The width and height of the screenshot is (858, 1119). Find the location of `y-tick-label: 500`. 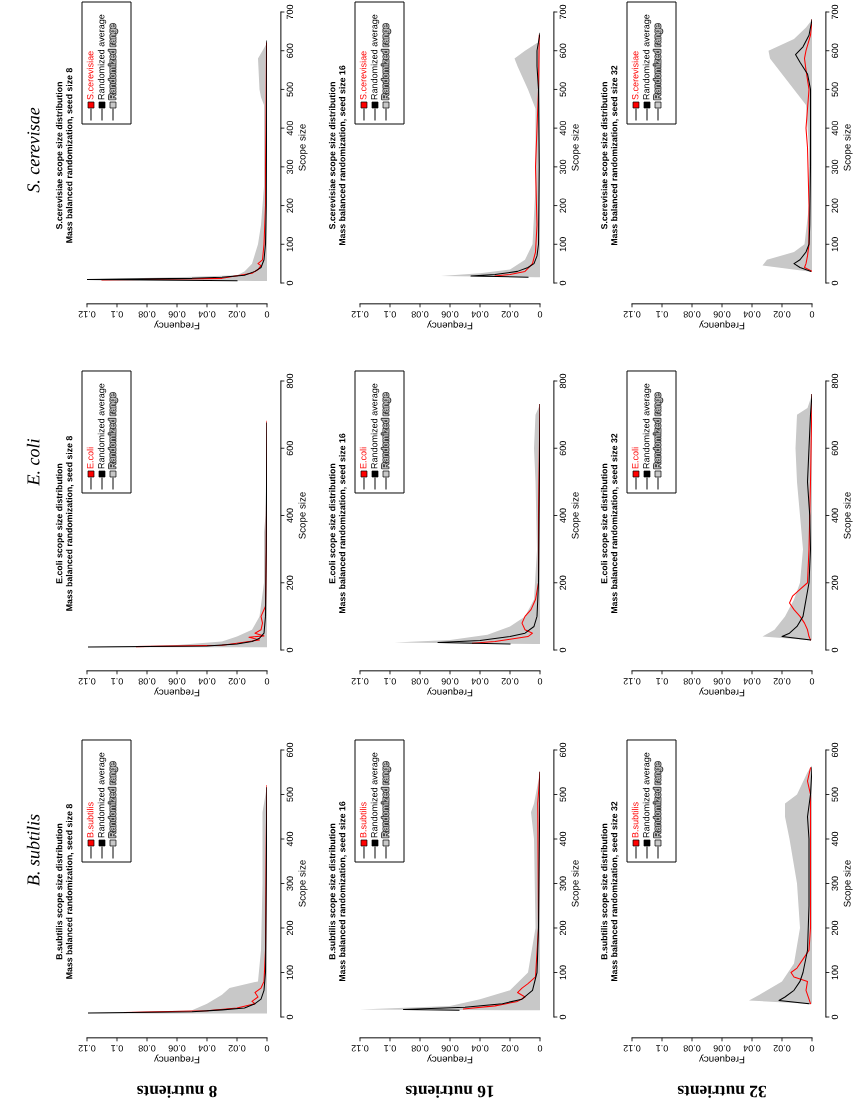

y-tick-label: 500 is located at coordinates (290, 89).